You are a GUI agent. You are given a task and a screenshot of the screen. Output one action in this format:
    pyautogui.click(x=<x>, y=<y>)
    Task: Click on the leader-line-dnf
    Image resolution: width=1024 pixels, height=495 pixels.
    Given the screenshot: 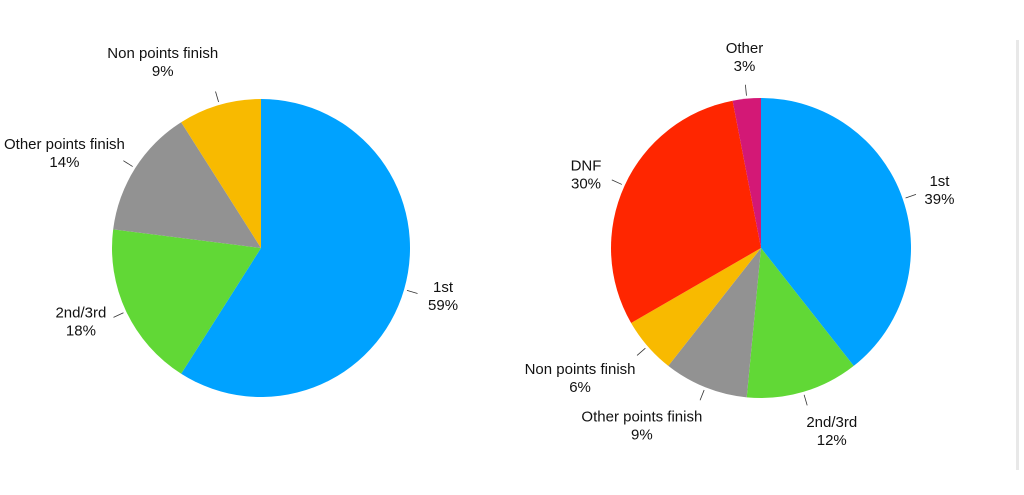 What is the action you would take?
    pyautogui.click(x=616, y=182)
    